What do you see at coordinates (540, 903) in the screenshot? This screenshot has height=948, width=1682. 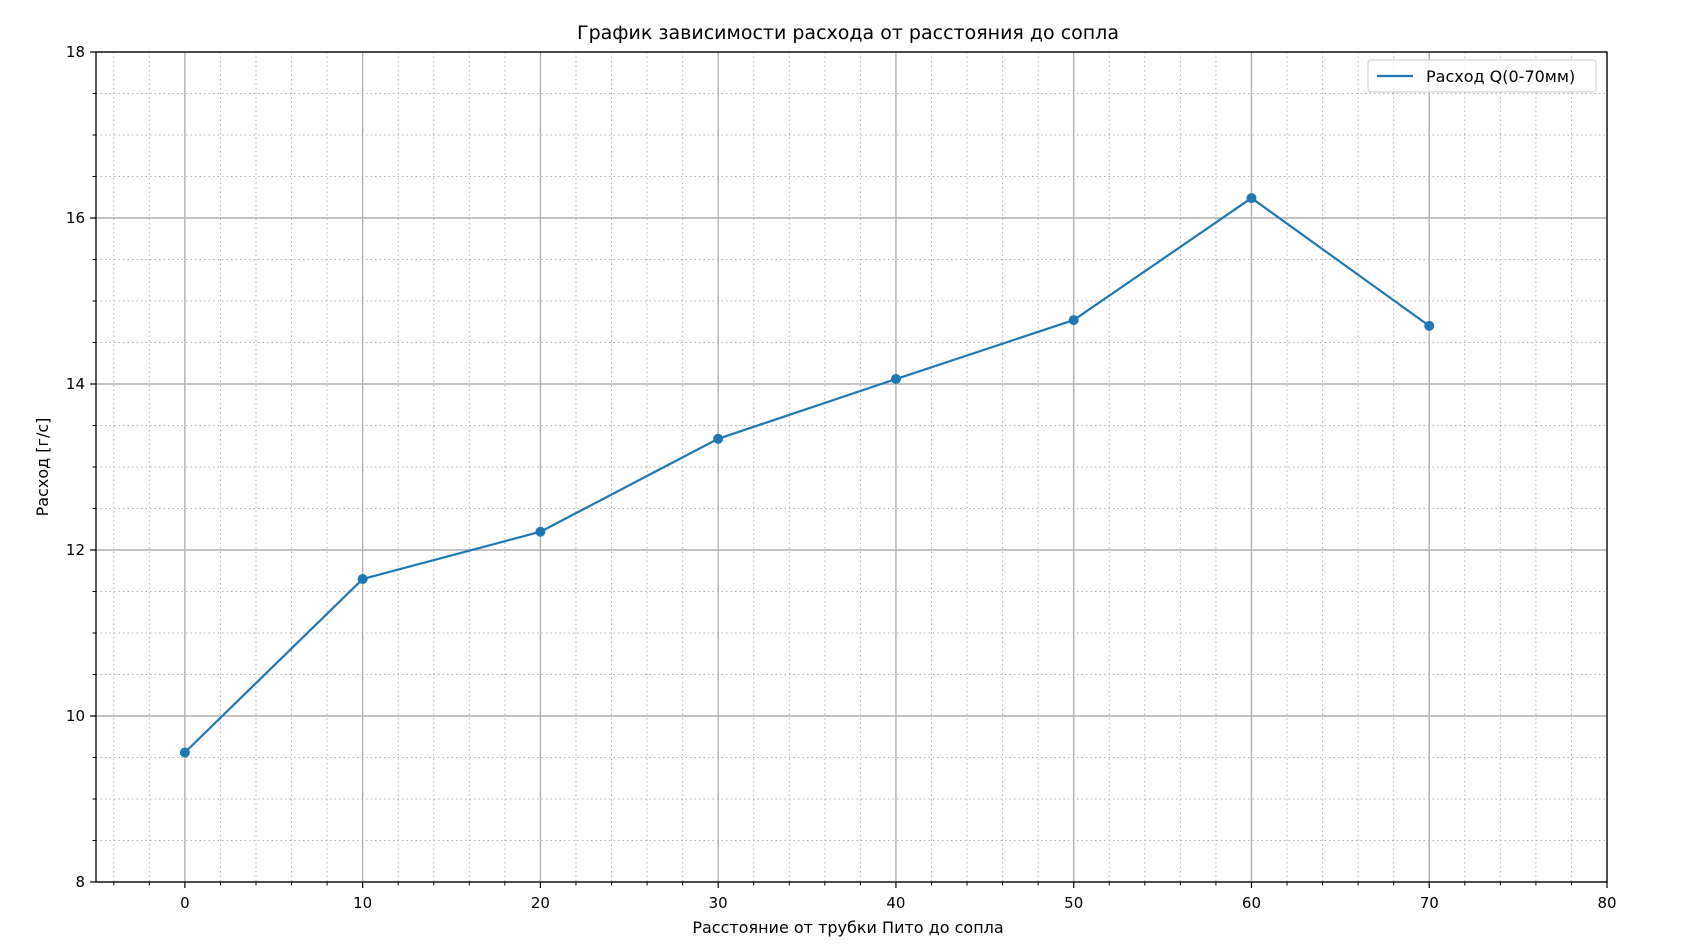 I see `x-tick-label: 20` at bounding box center [540, 903].